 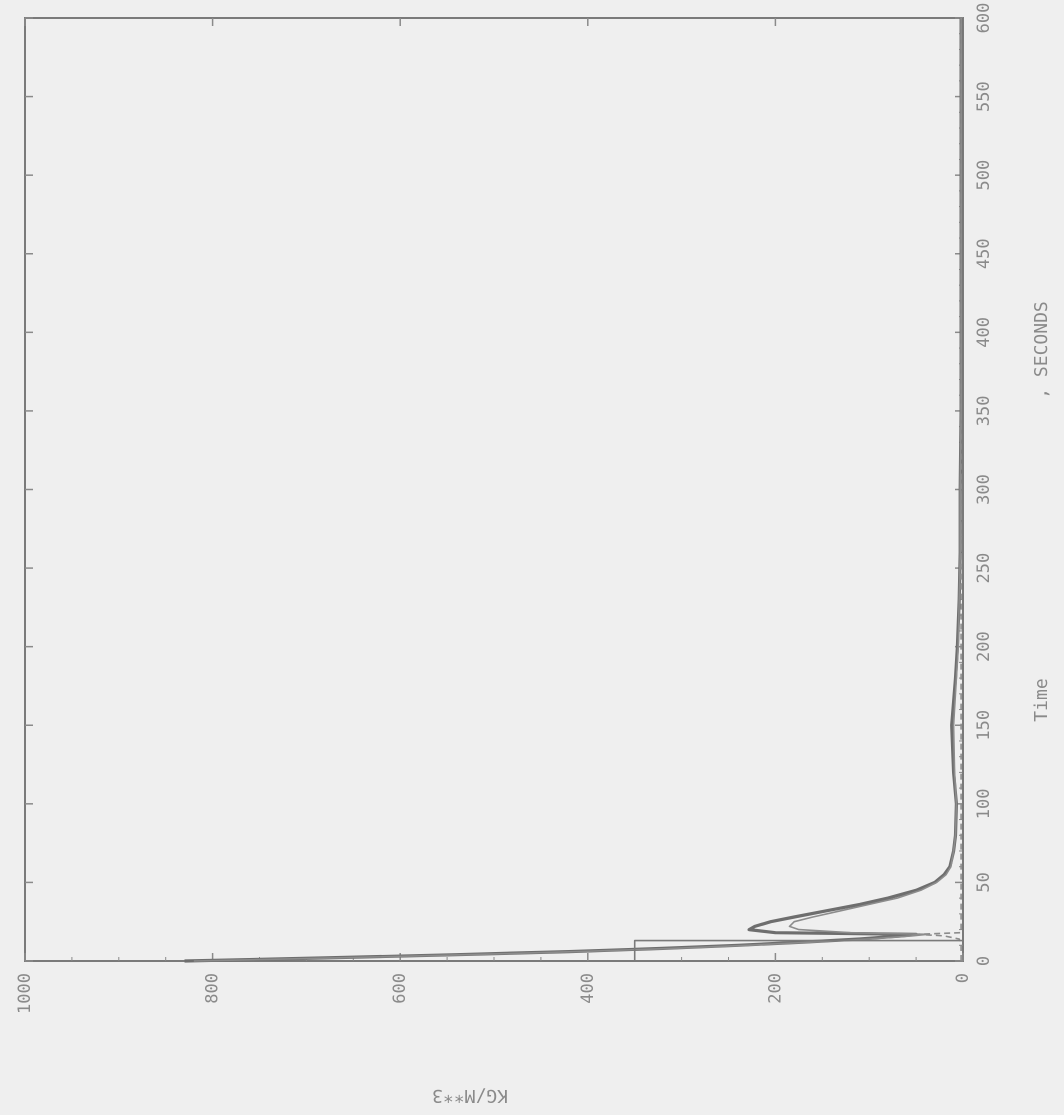 What do you see at coordinates (984, 411) in the screenshot?
I see `x-tick-label: 350` at bounding box center [984, 411].